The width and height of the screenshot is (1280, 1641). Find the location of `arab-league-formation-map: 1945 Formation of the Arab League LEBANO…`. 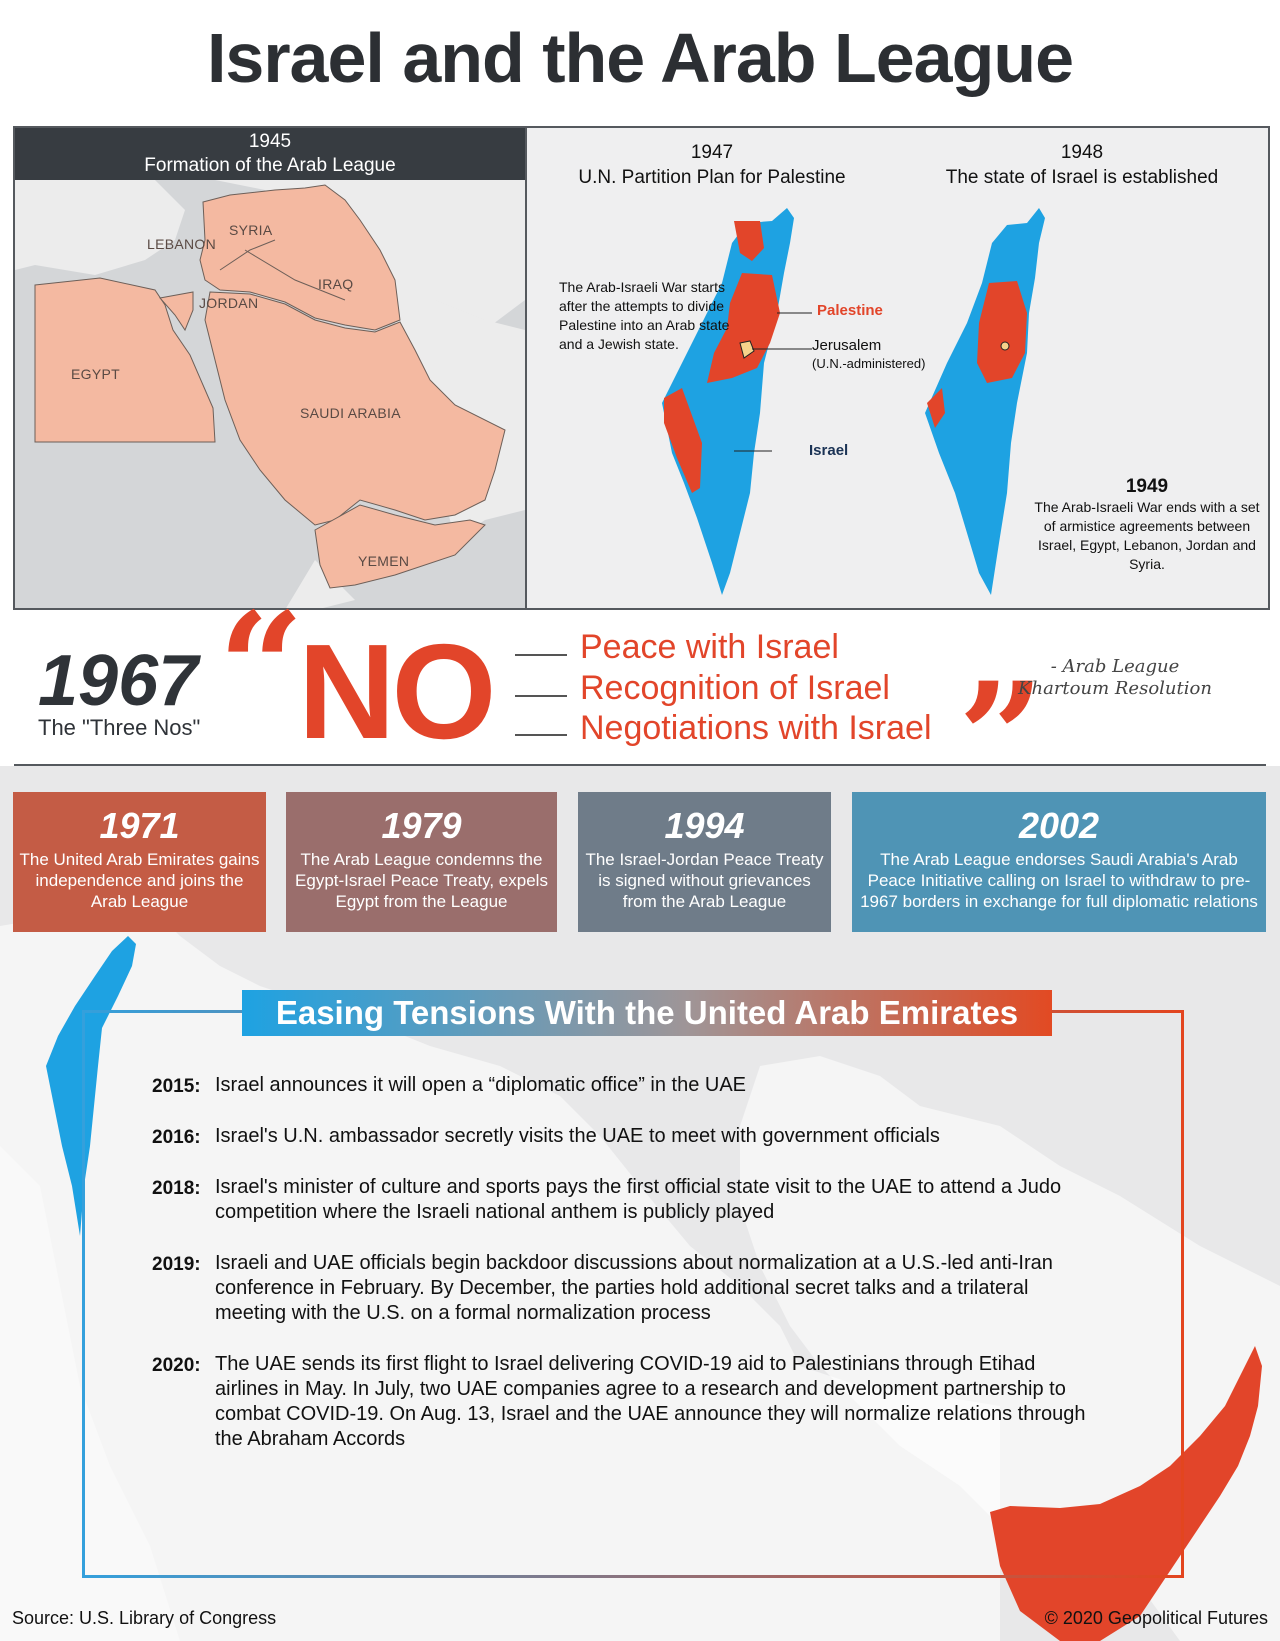

arab-league-formation-map: 1945 Formation of the Arab League LEBANO… is located at coordinates (271, 368).